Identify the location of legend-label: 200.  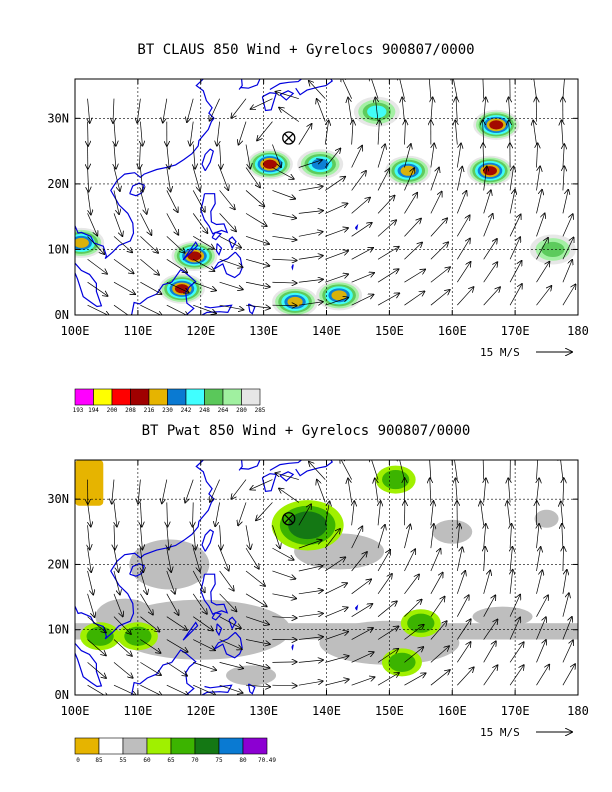
(112, 410).